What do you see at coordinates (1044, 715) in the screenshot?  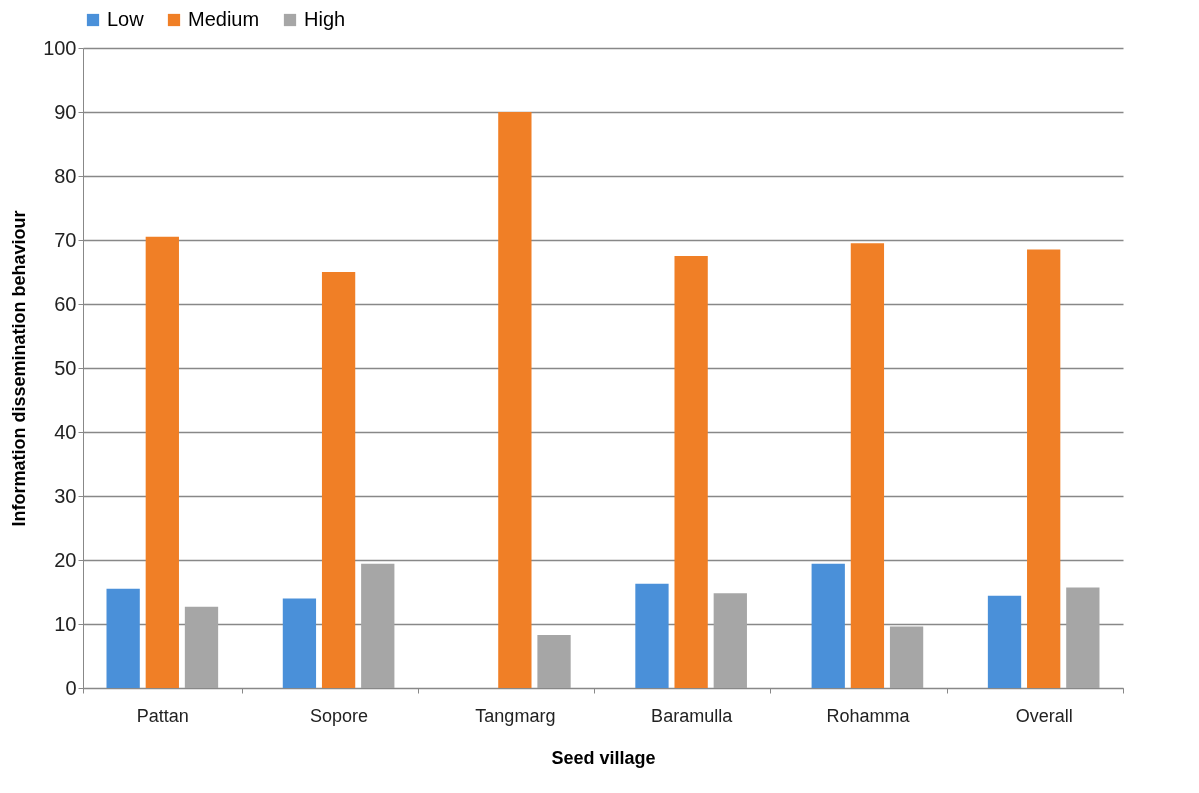 I see `x-tick-label: Overall` at bounding box center [1044, 715].